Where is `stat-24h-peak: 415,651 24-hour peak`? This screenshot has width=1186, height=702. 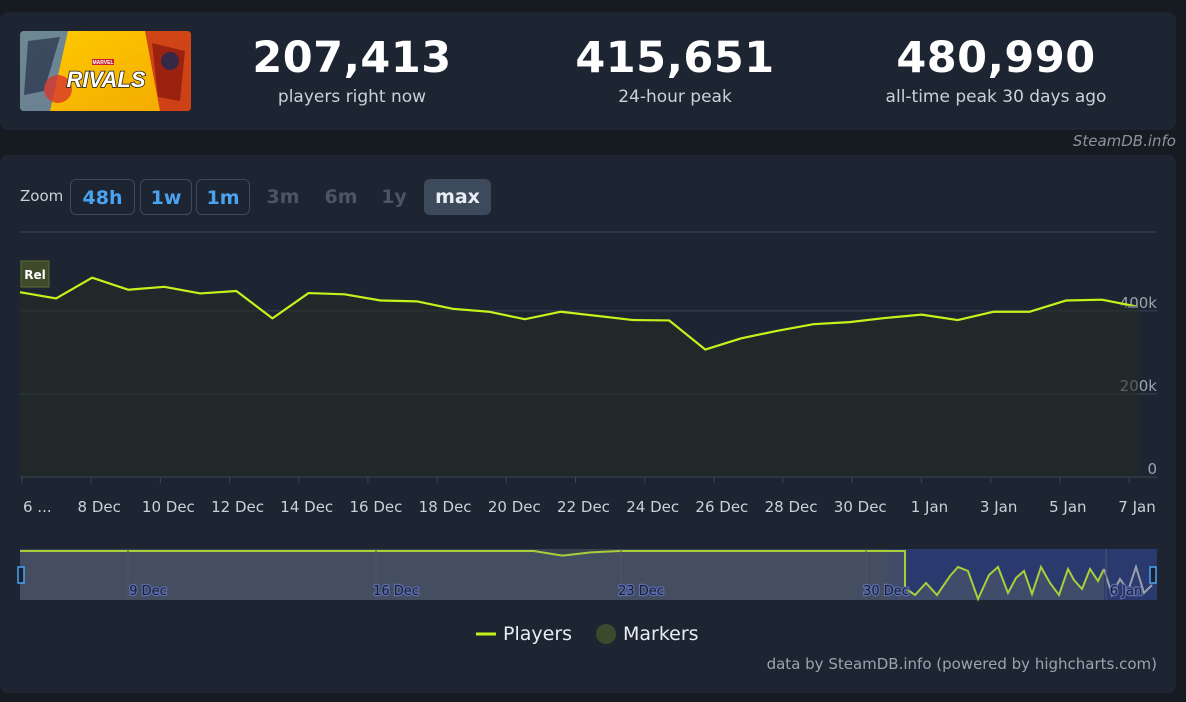
stat-24h-peak: 415,651 24-hour peak is located at coordinates (675, 69).